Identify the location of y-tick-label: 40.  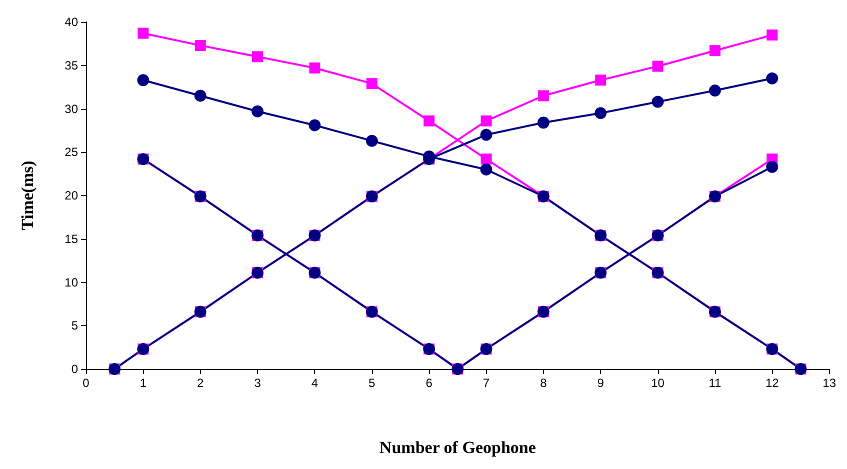
(71, 22).